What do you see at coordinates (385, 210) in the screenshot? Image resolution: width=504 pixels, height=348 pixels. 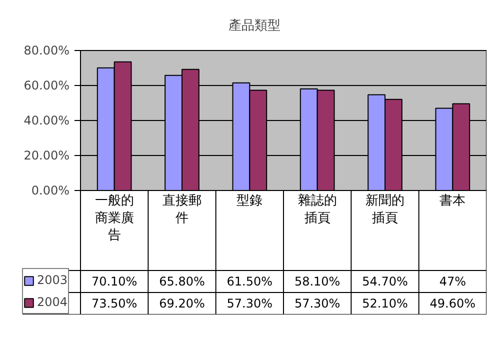 I see `x-tick-label: 新聞的插頁` at bounding box center [385, 210].